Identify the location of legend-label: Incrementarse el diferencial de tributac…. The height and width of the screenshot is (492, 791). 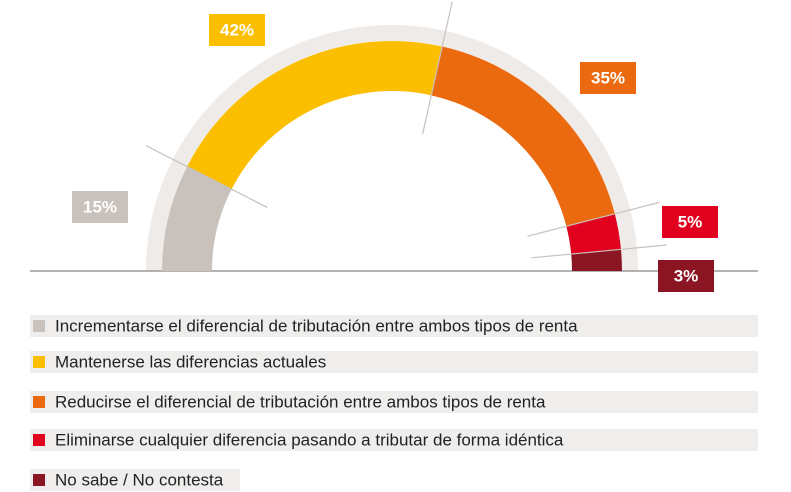
(316, 325).